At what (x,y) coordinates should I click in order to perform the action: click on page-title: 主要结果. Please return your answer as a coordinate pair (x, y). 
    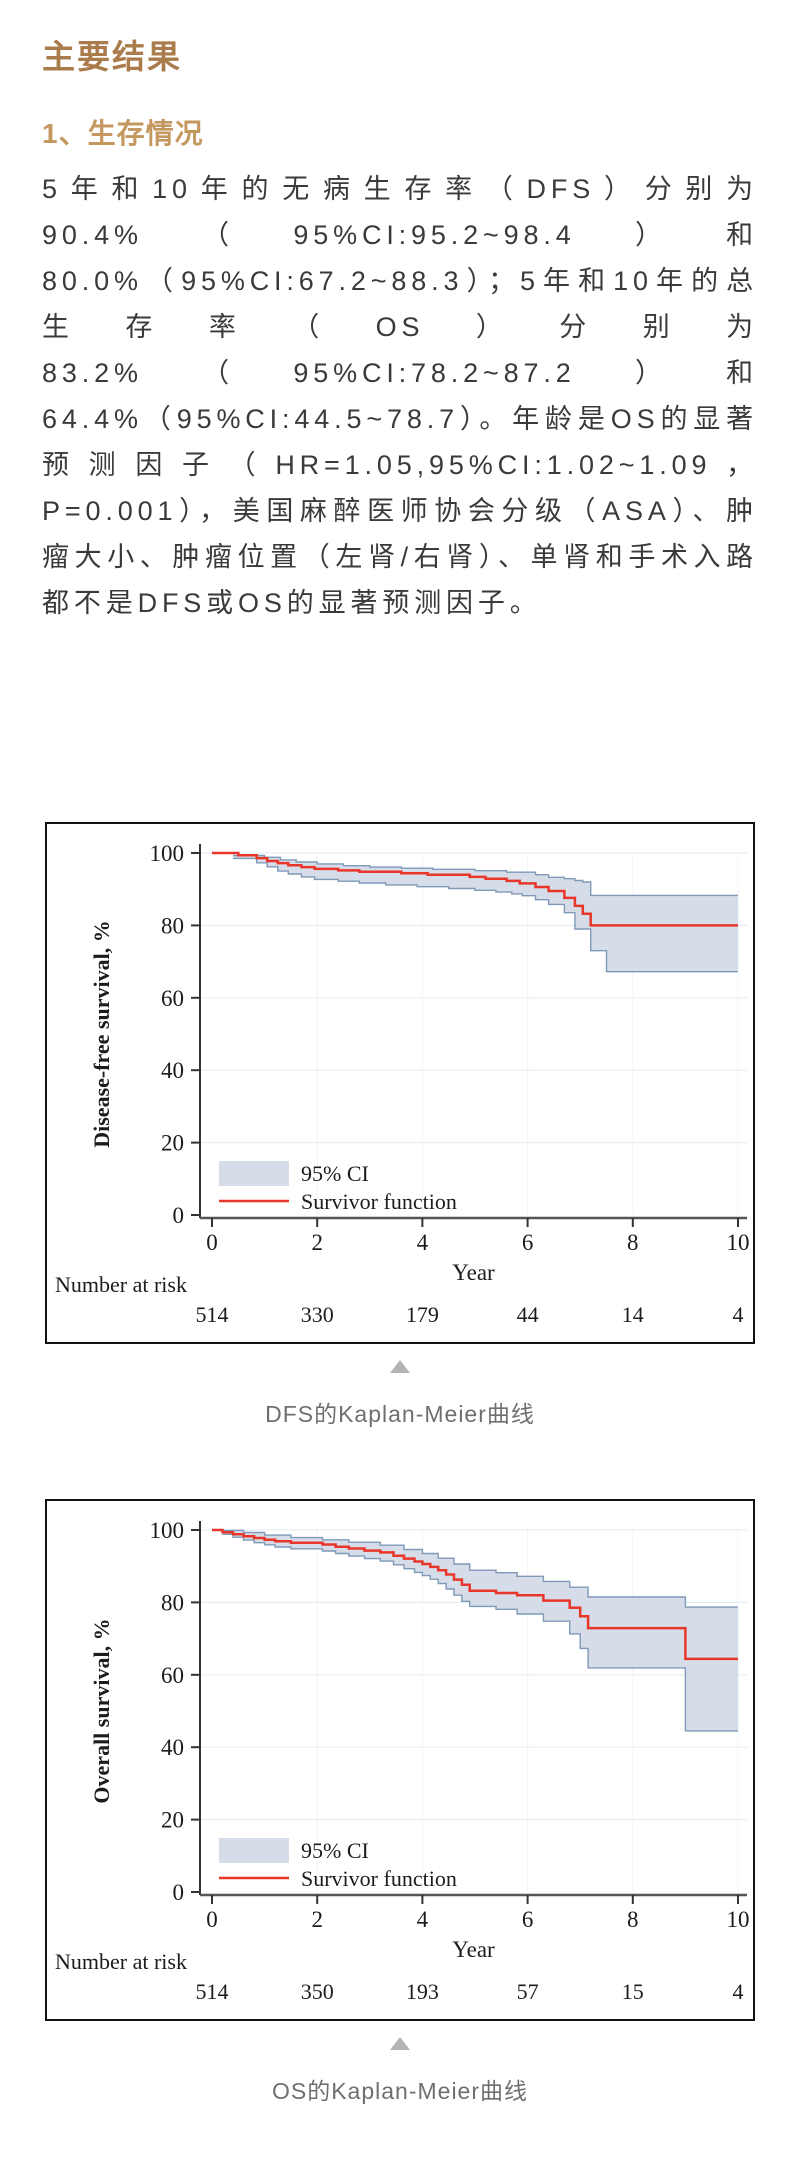
    Looking at the image, I should click on (112, 58).